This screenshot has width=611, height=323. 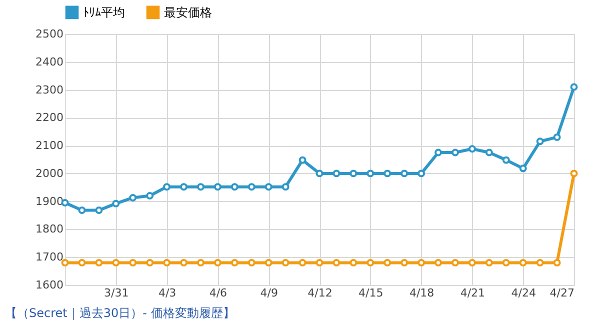 What do you see at coordinates (269, 293) in the screenshot?
I see `x-tick-label: 4/9` at bounding box center [269, 293].